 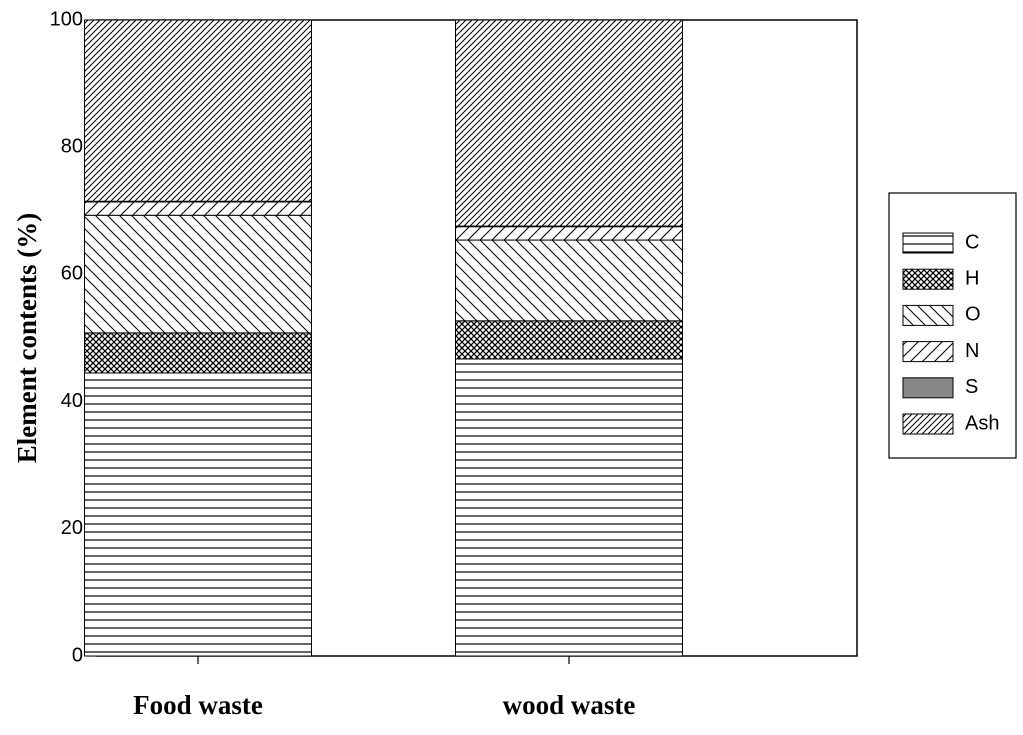 What do you see at coordinates (971, 387) in the screenshot?
I see `legend-label: S` at bounding box center [971, 387].